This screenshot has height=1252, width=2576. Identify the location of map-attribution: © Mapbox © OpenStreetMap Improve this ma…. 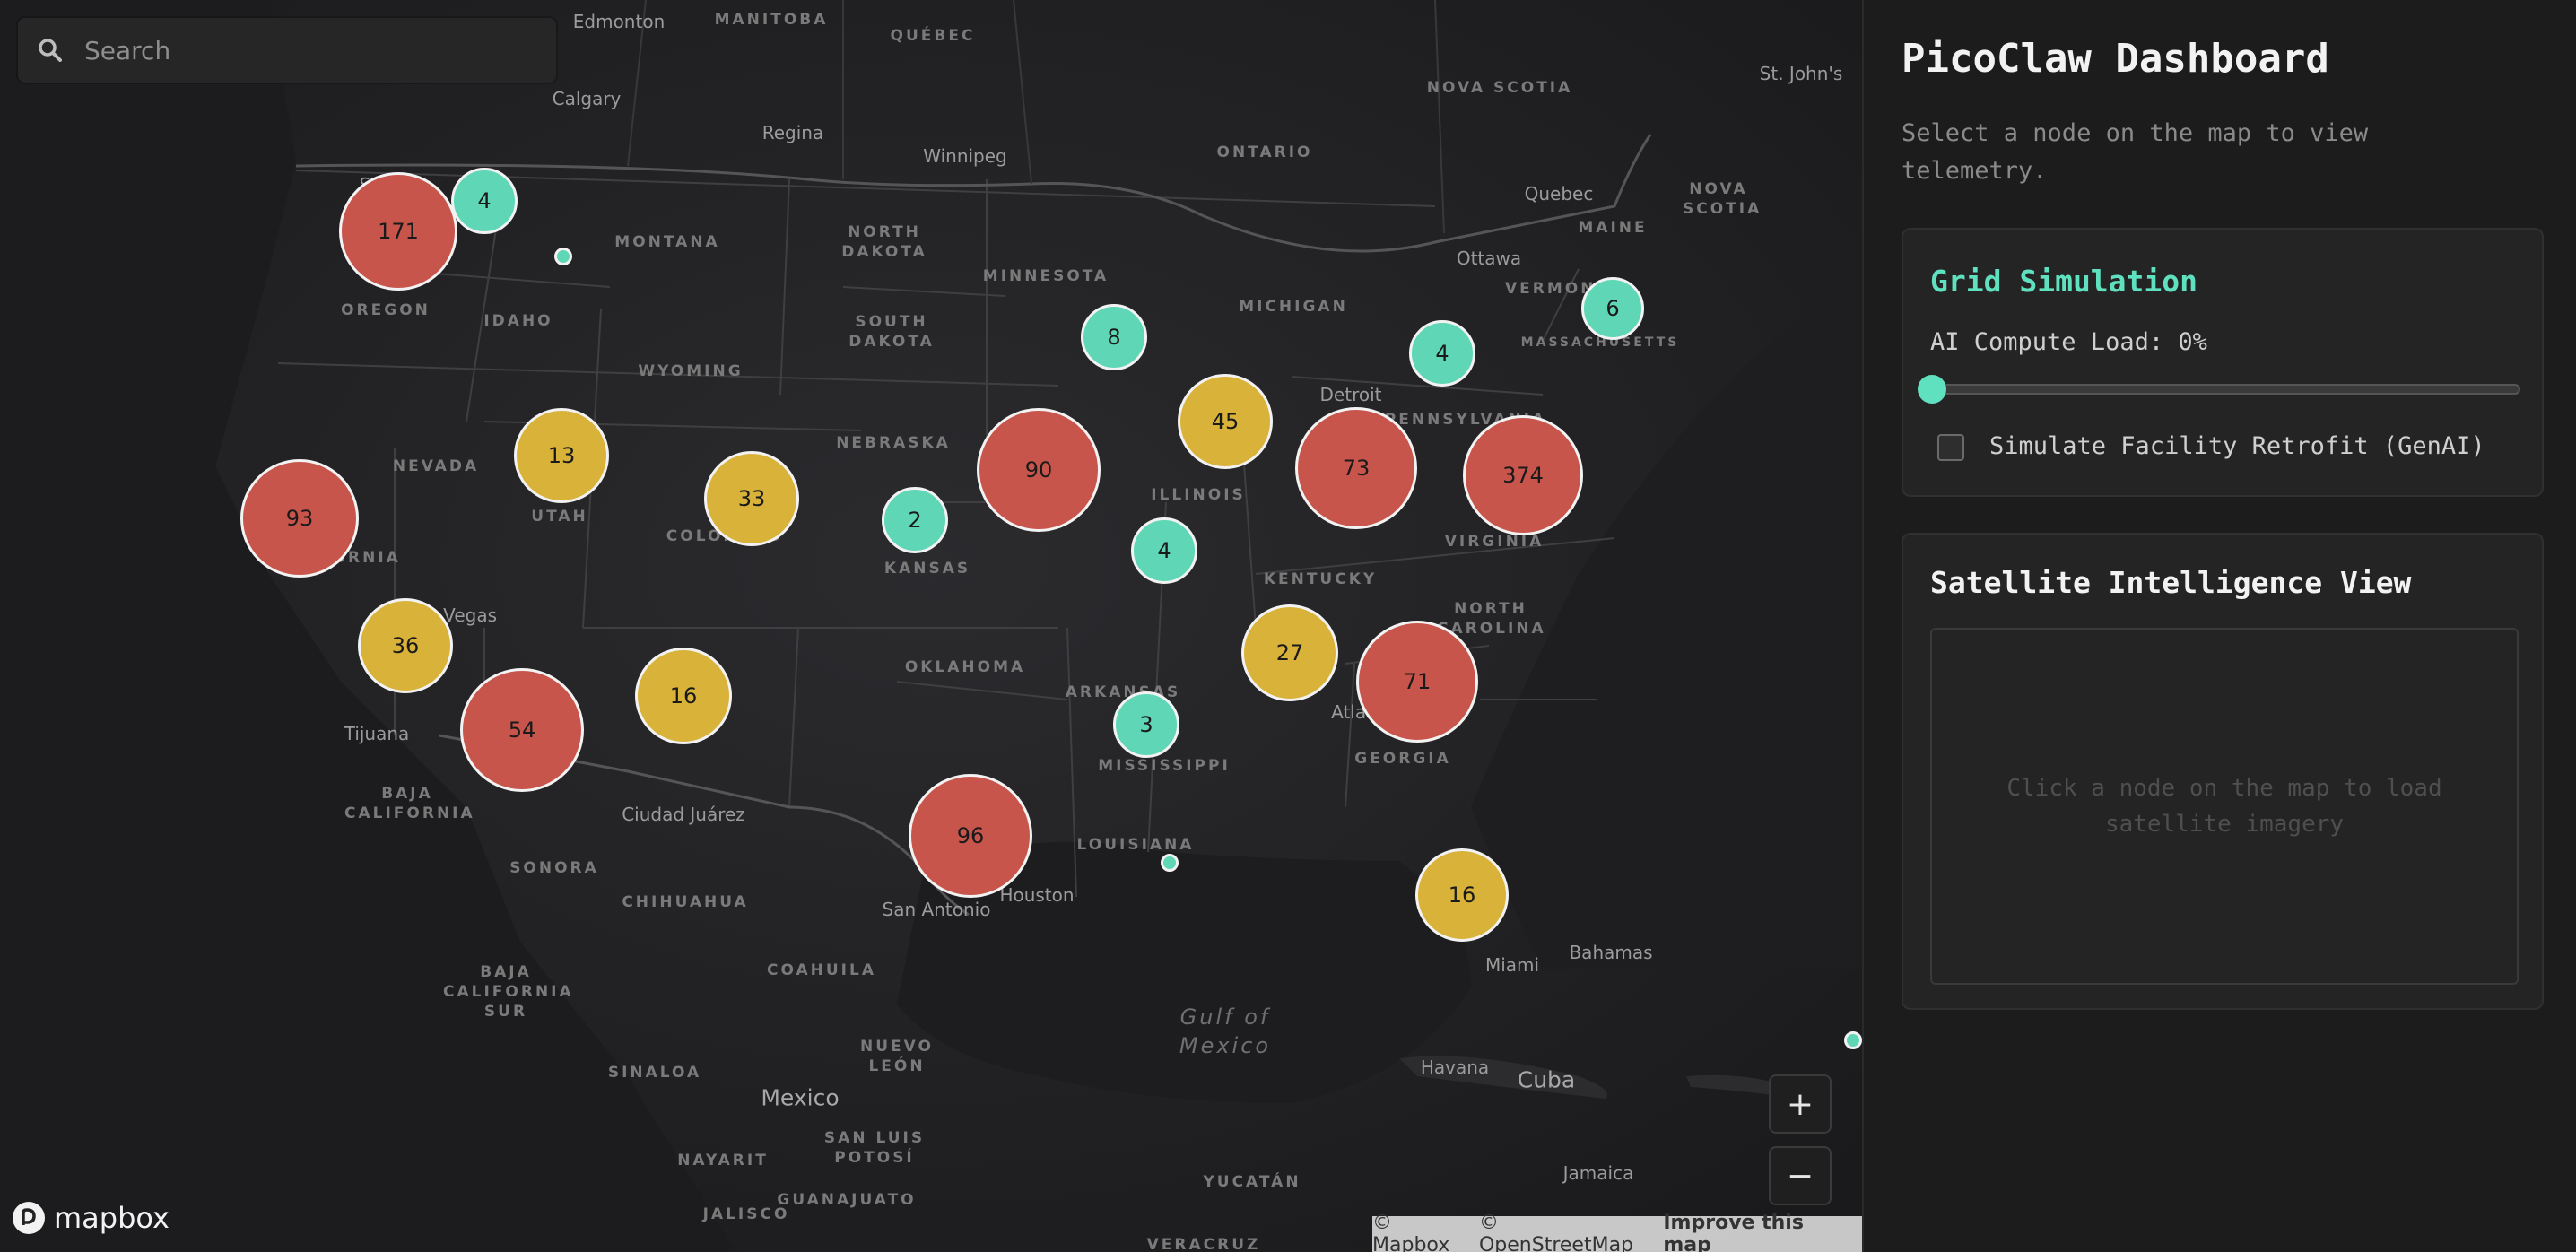
(1617, 1232).